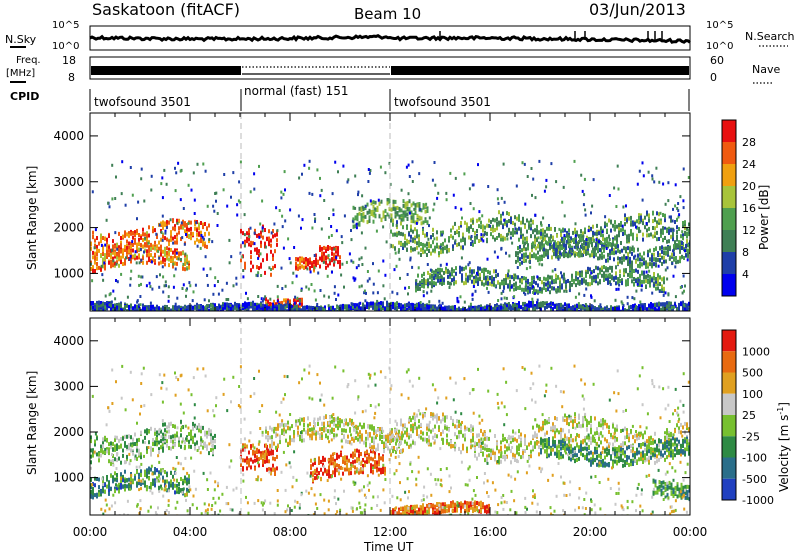  I want to click on power-data-cell-1988, so click(590, 269).